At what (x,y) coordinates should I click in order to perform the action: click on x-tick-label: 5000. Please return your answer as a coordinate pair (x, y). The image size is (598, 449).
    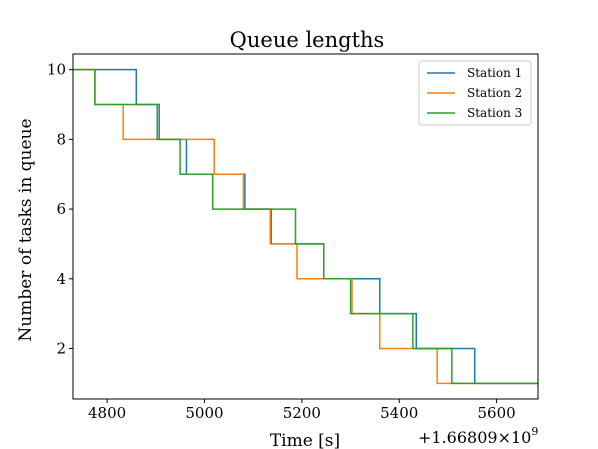
    Looking at the image, I should click on (204, 413).